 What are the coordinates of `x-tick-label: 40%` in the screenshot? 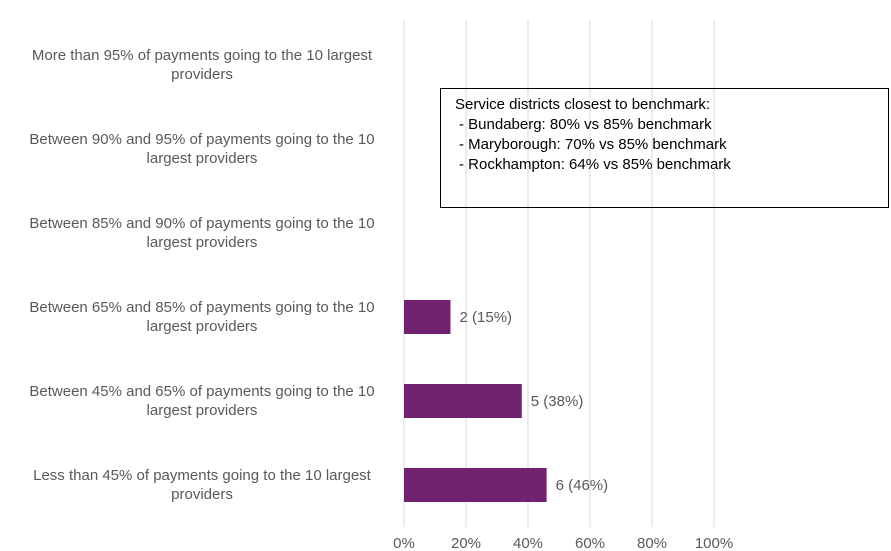 It's located at (528, 543).